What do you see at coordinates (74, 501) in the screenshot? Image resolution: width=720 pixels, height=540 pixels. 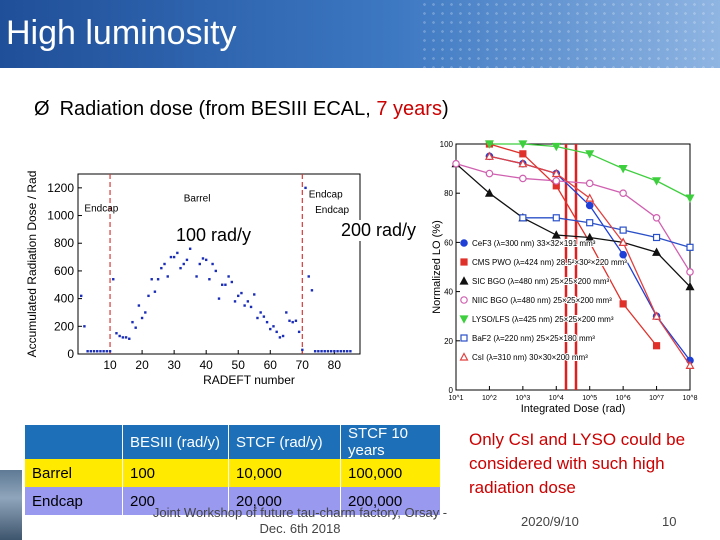 I see `table-cell: Endcap` at bounding box center [74, 501].